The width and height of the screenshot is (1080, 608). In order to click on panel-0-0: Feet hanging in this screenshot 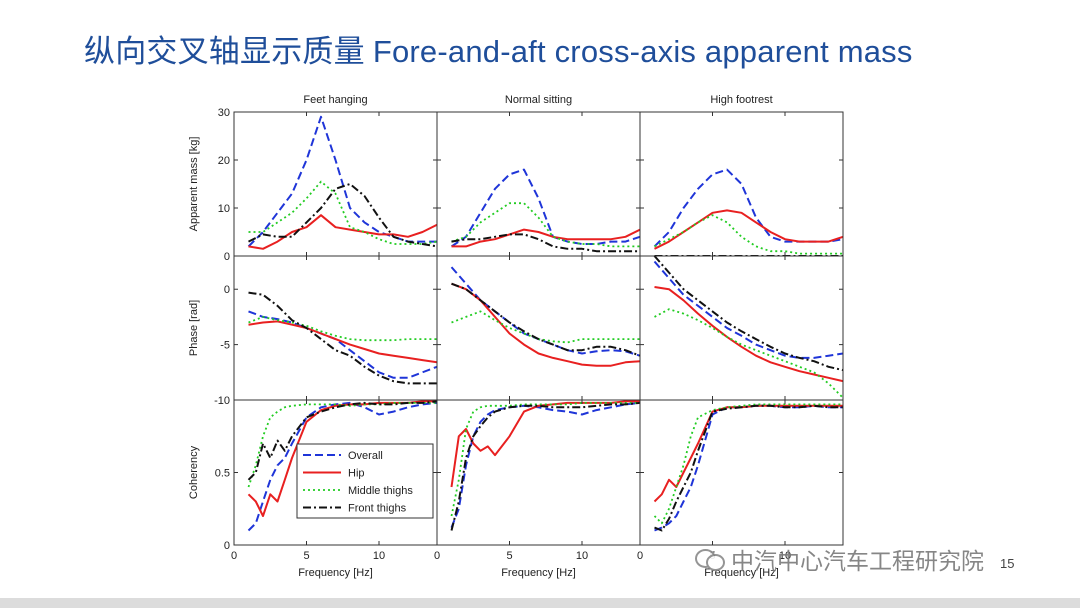, I will do `click(335, 175)`.